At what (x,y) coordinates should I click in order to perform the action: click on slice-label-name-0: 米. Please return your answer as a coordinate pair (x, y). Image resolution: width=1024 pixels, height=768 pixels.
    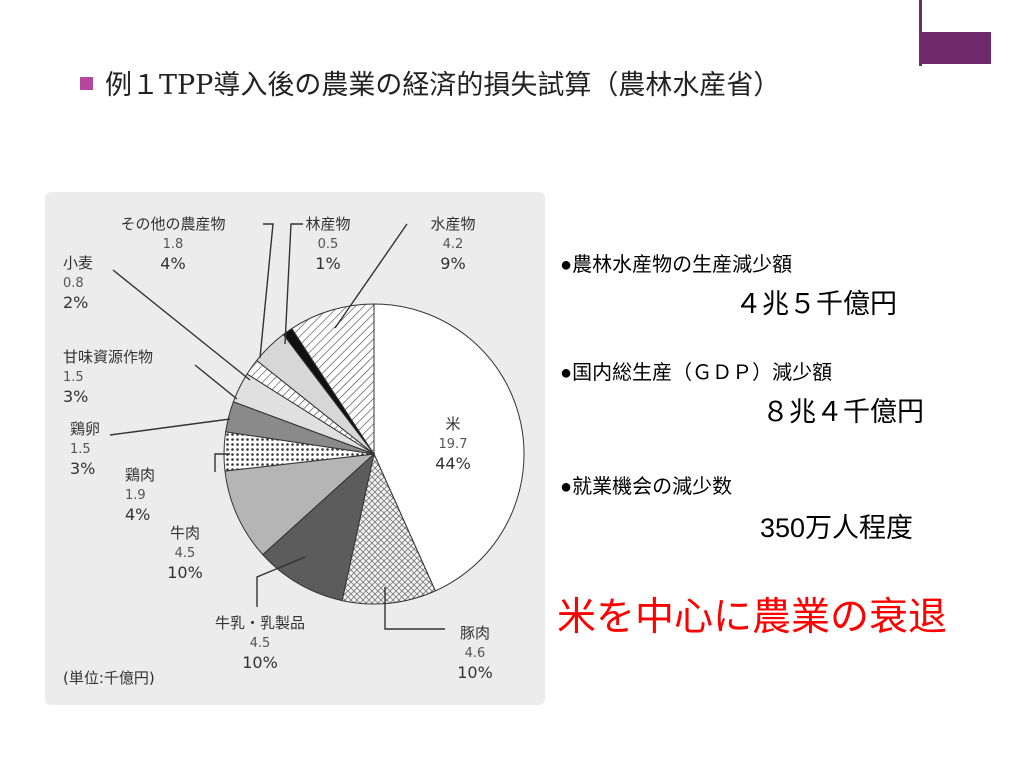
    Looking at the image, I should click on (452, 424).